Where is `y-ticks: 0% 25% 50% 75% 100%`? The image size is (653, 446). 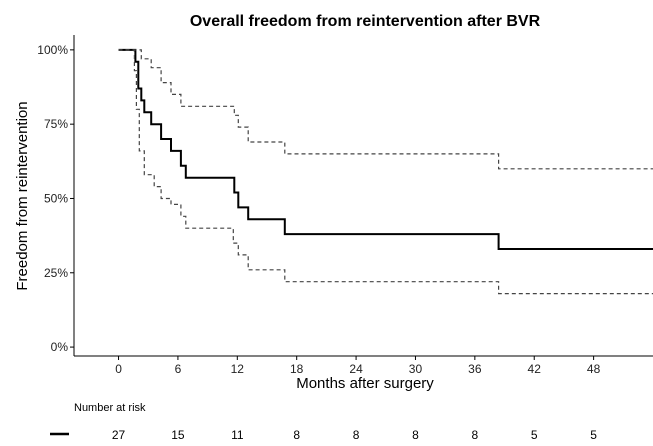 y-ticks: 0% 25% 50% 75% 100% is located at coordinates (55, 198).